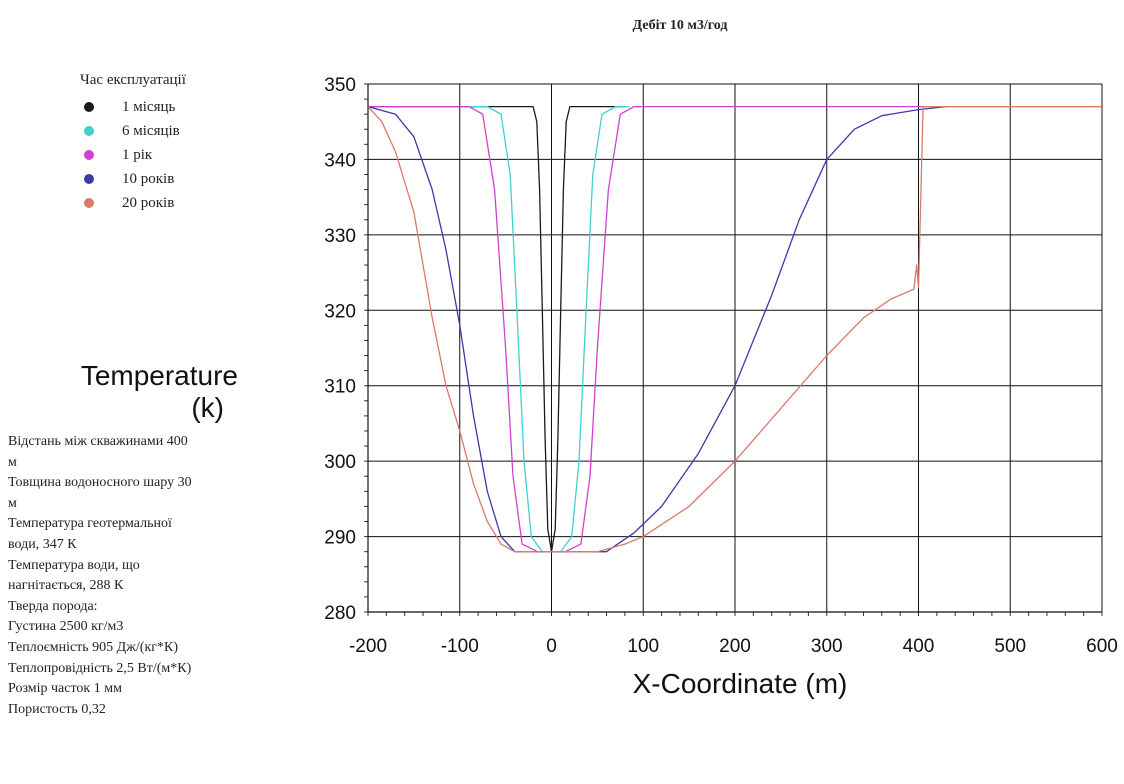  What do you see at coordinates (159, 375) in the screenshot?
I see `y-axis-label-quantity: Temperature` at bounding box center [159, 375].